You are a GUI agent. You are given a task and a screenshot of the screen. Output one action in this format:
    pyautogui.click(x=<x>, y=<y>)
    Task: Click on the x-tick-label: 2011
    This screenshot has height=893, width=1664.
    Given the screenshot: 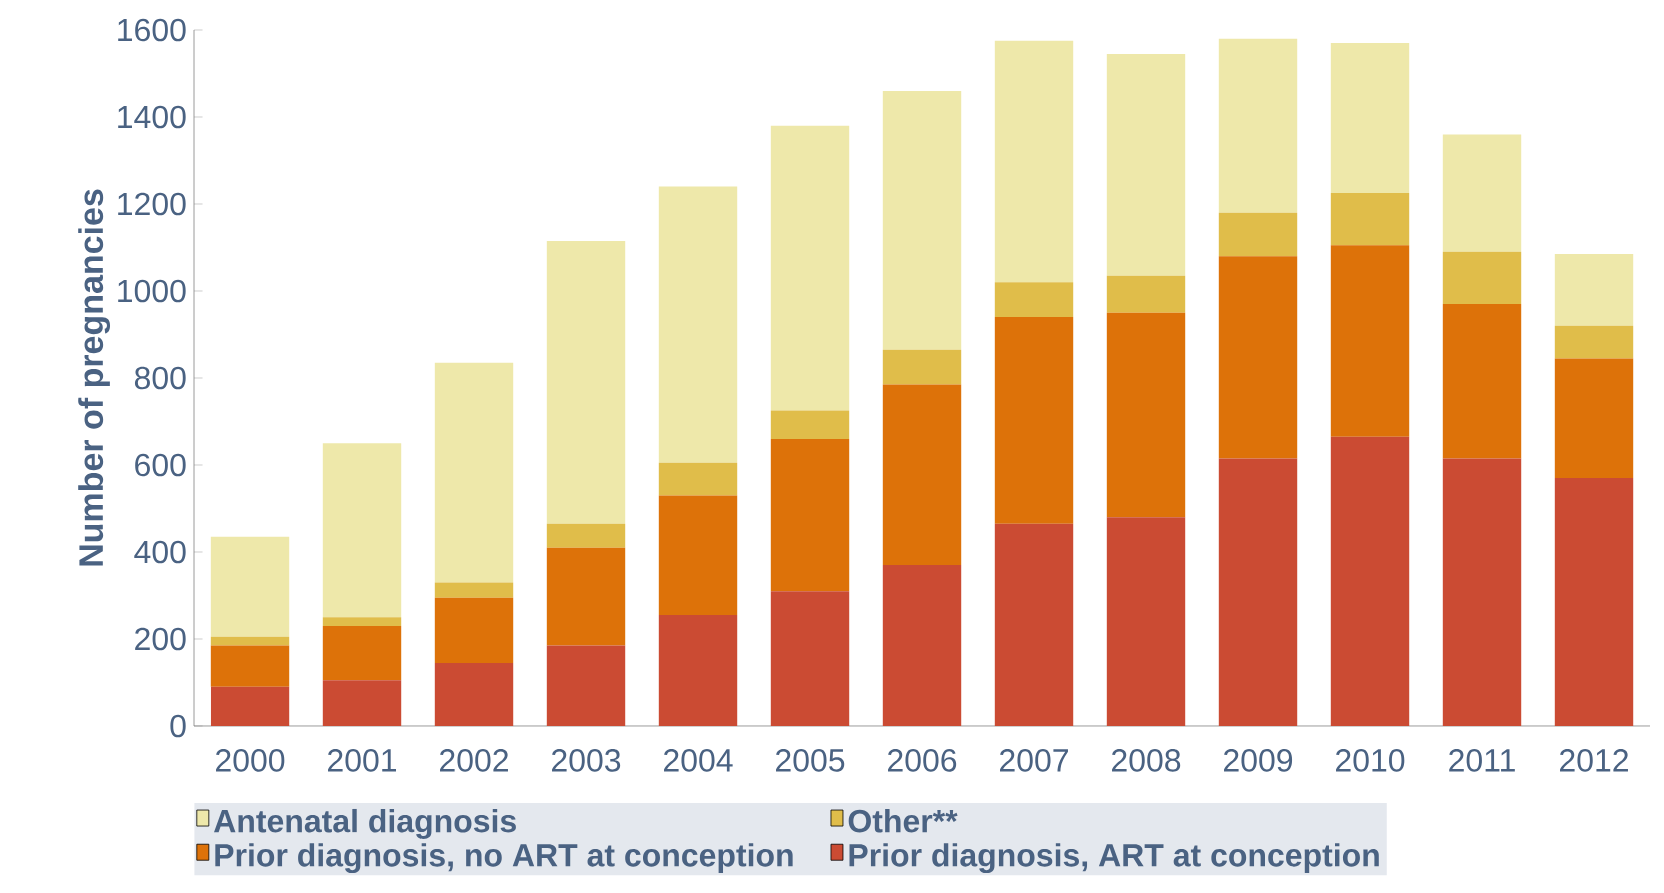 What is the action you would take?
    pyautogui.click(x=1482, y=760)
    